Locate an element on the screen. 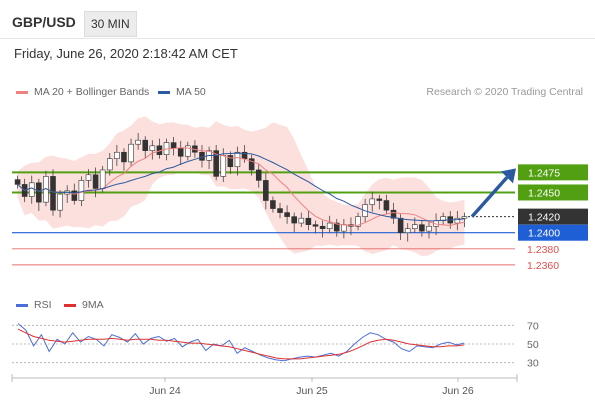  level-text-1.2400: 1.2400 is located at coordinates (544, 234).